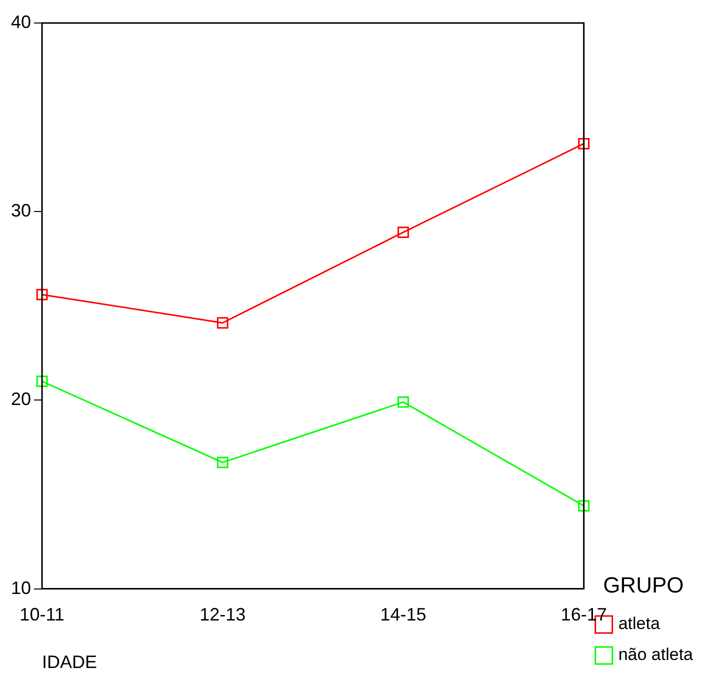  What do you see at coordinates (21, 399) in the screenshot?
I see `y-tick-label: 20` at bounding box center [21, 399].